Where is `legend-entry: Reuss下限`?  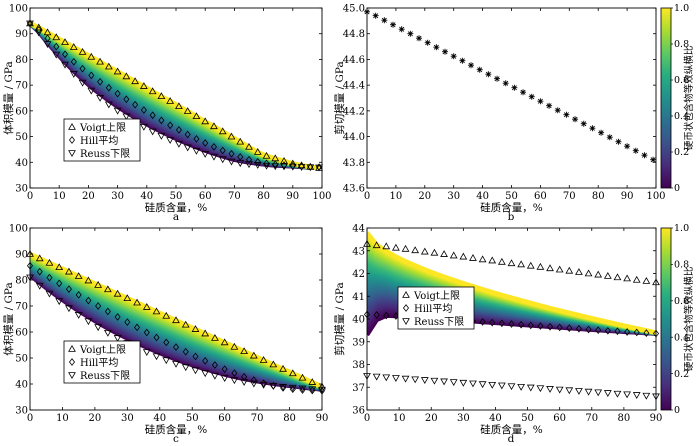
legend-entry: Reuss下限 is located at coordinates (105, 376).